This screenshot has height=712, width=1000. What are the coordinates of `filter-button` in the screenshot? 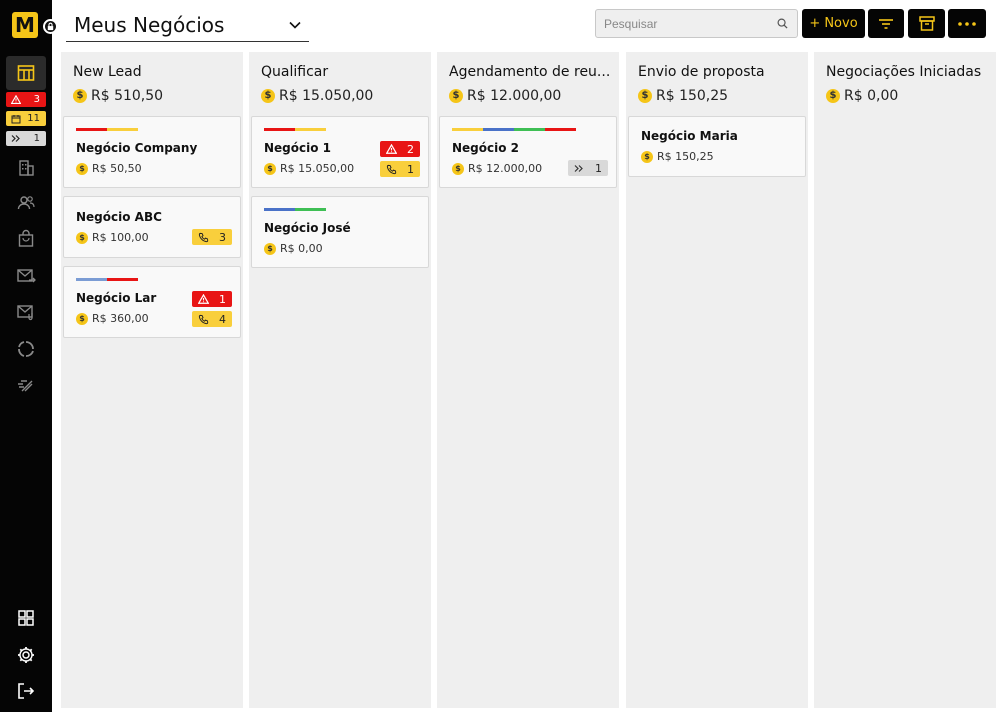 It's located at (886, 23).